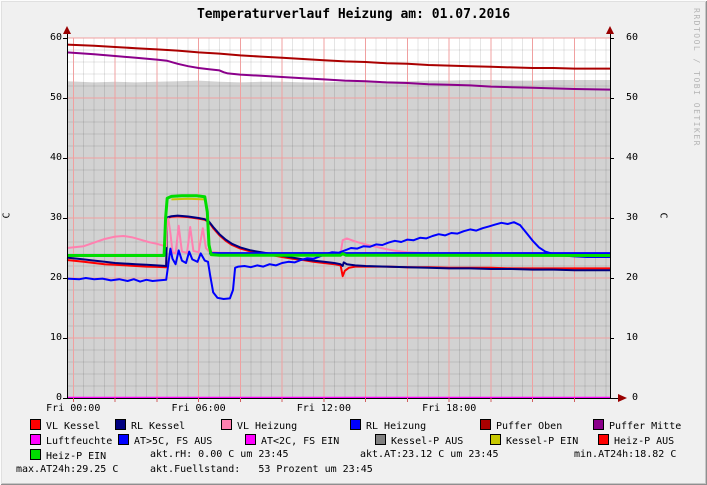 The width and height of the screenshot is (707, 485). I want to click on legend-item: AT>5C, FS AUS, so click(165, 440).